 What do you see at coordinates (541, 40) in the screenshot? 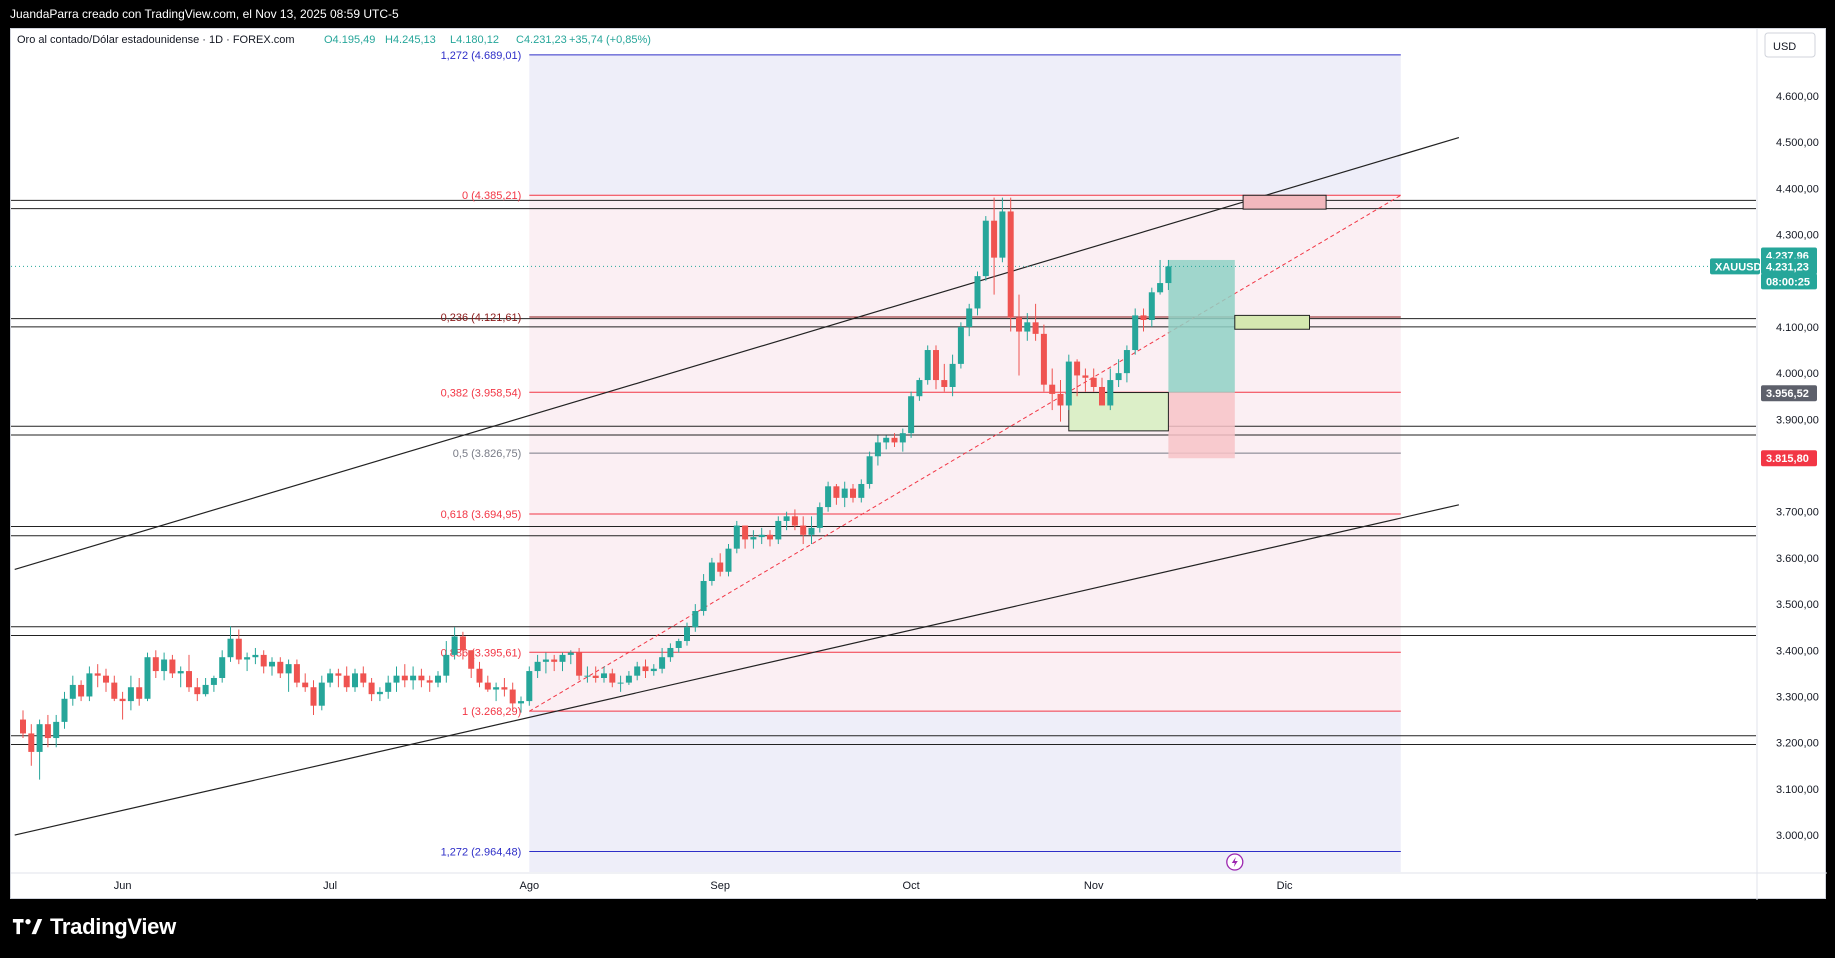
I see `legend-close: C4.231,23` at bounding box center [541, 40].